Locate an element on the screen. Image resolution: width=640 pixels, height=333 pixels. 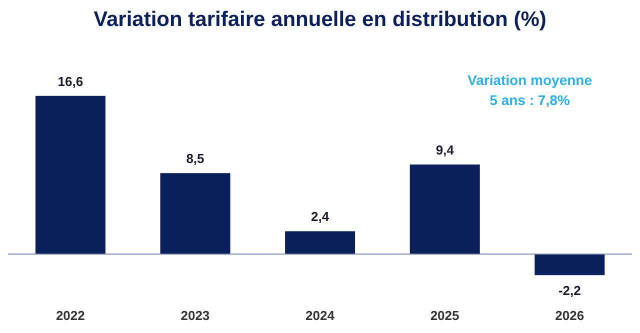
text: Variation moyenne is located at coordinates (530, 80).